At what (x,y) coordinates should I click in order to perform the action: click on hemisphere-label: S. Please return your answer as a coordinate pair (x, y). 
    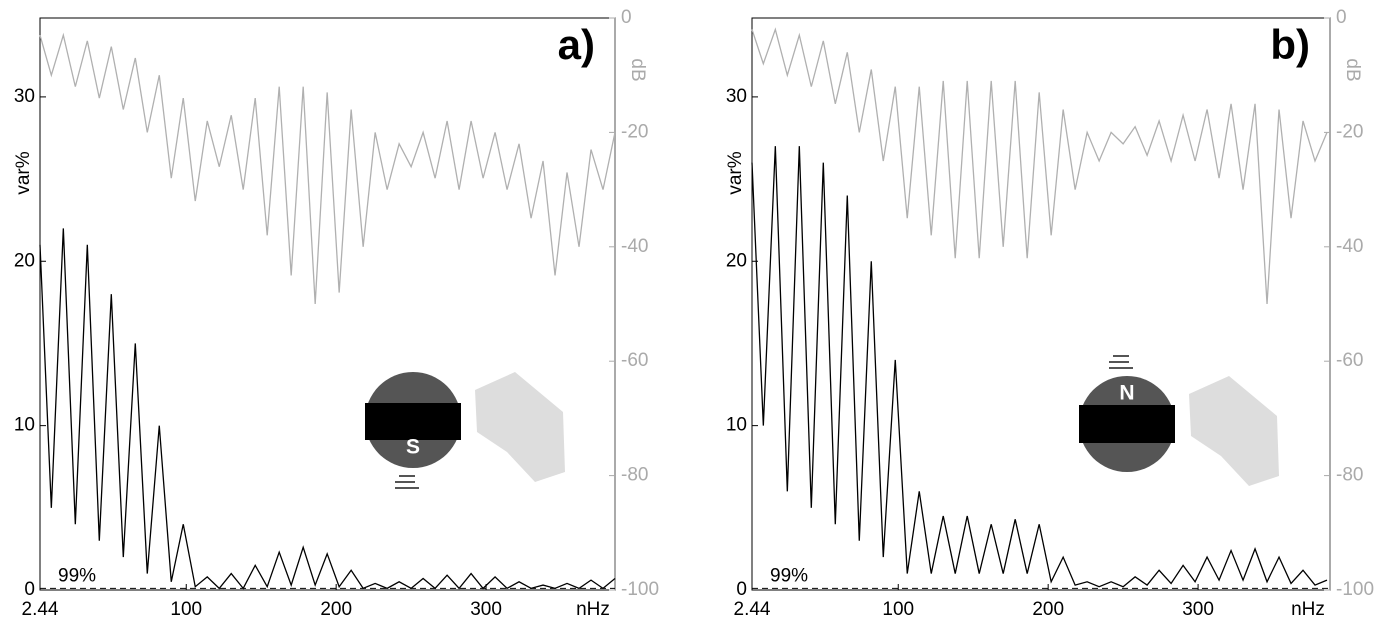
    Looking at the image, I should click on (413, 447).